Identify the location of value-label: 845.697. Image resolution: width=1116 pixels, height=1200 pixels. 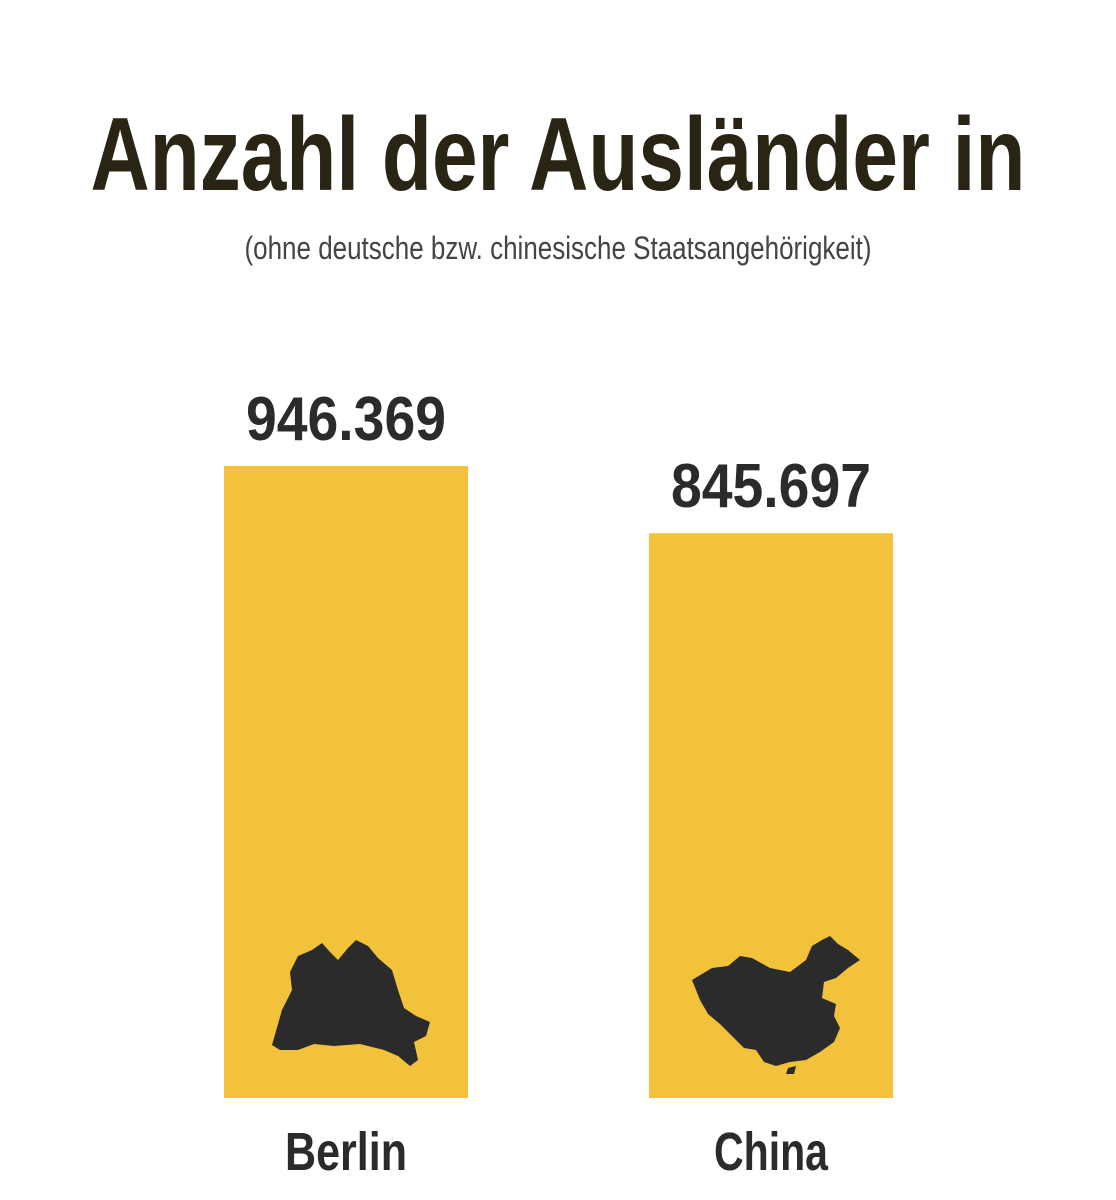
(771, 486).